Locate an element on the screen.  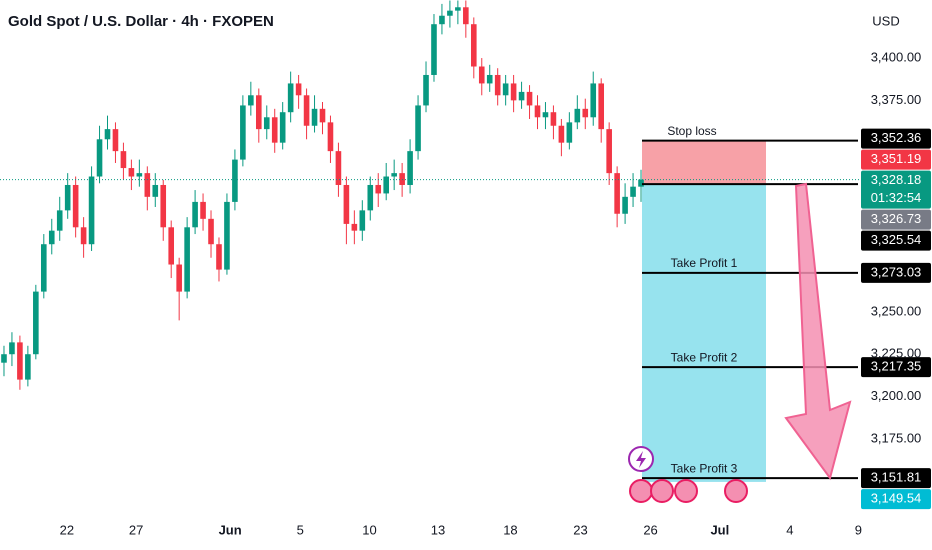
target-label: Take Profit 1 is located at coordinates (704, 263).